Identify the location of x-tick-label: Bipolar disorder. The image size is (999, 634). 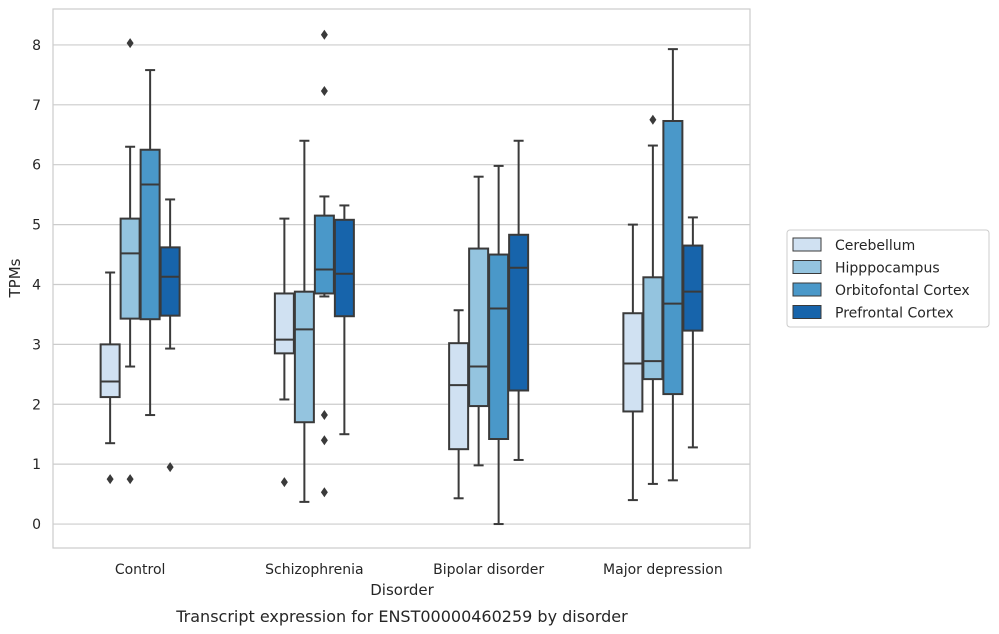
(488, 570).